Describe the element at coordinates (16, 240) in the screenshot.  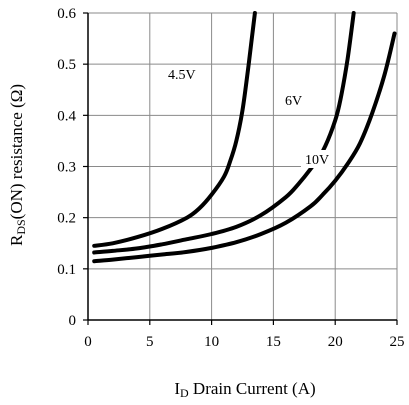
I see `y-axis-label-main: R` at that location.